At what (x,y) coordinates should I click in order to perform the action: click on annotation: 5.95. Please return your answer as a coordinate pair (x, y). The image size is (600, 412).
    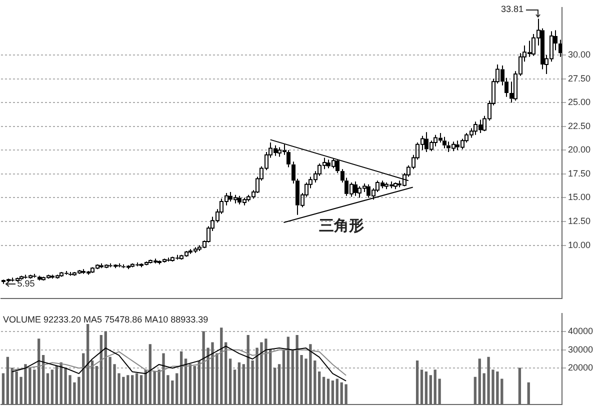
    Looking at the image, I should click on (26, 283).